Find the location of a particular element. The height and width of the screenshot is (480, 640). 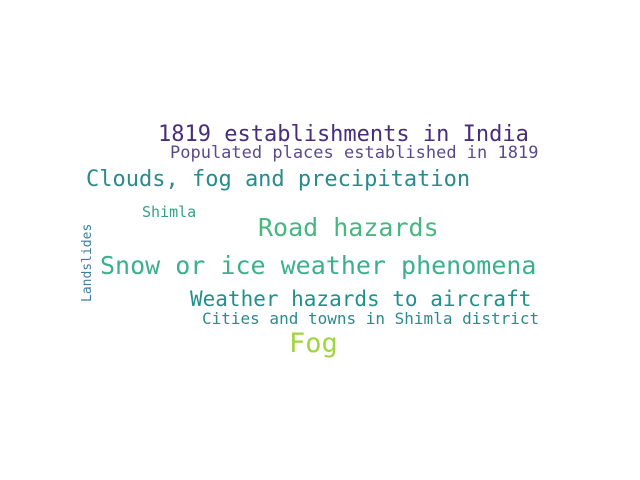

word-weather-hazards-to-aircraft: Weather hazards to aircraft is located at coordinates (361, 299).